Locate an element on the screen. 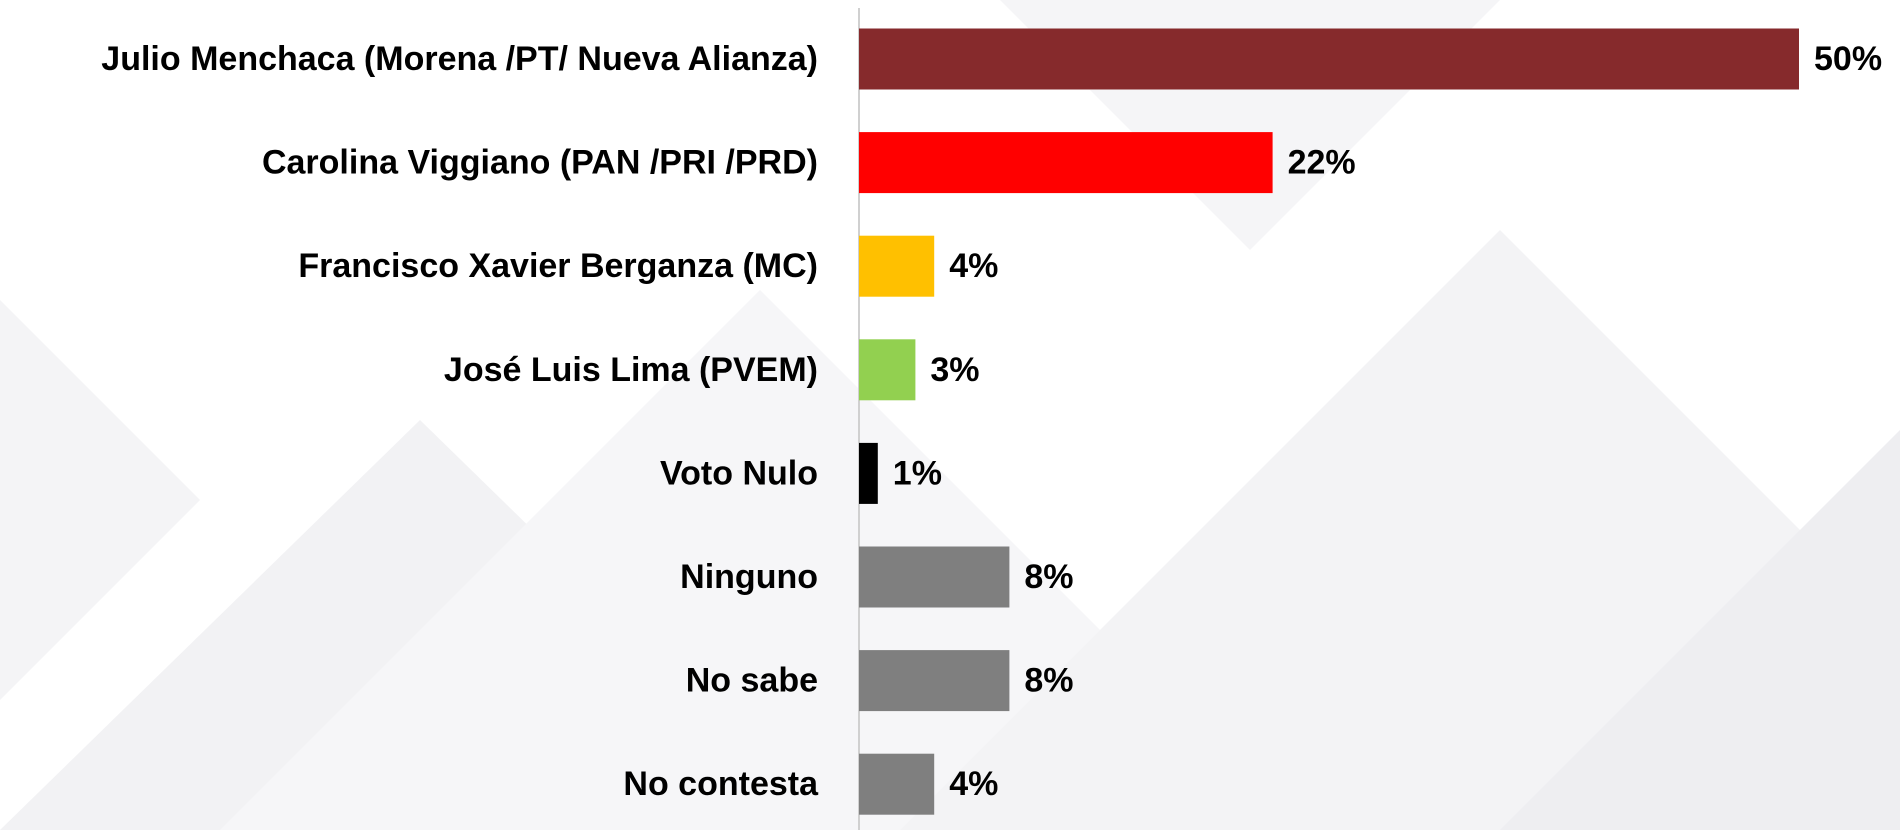 Image resolution: width=1900 pixels, height=830 pixels. value-label: 22% is located at coordinates (1322, 163).